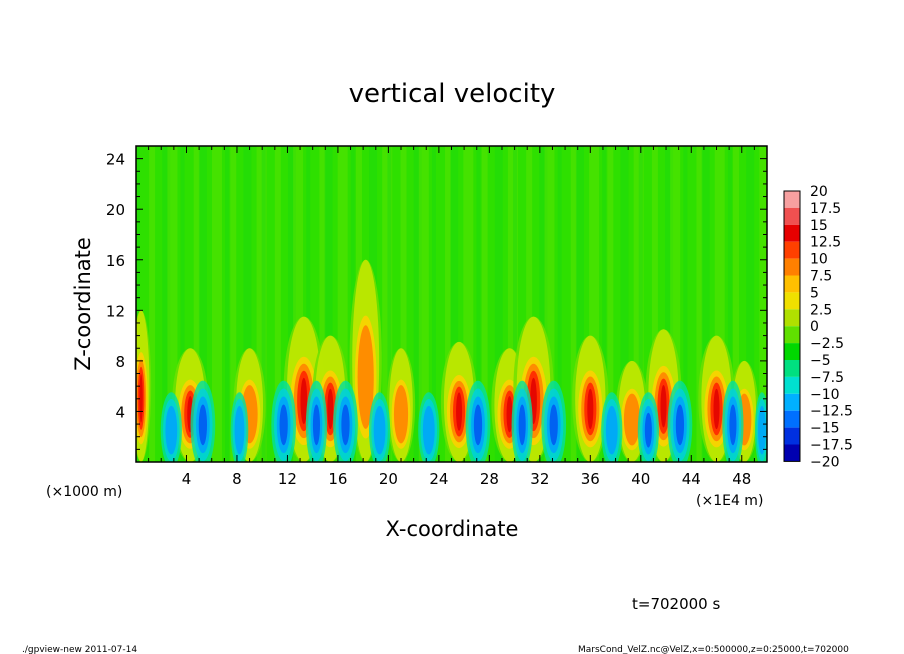 The width and height of the screenshot is (904, 654). I want to click on x-tick-label: 36, so click(590, 479).